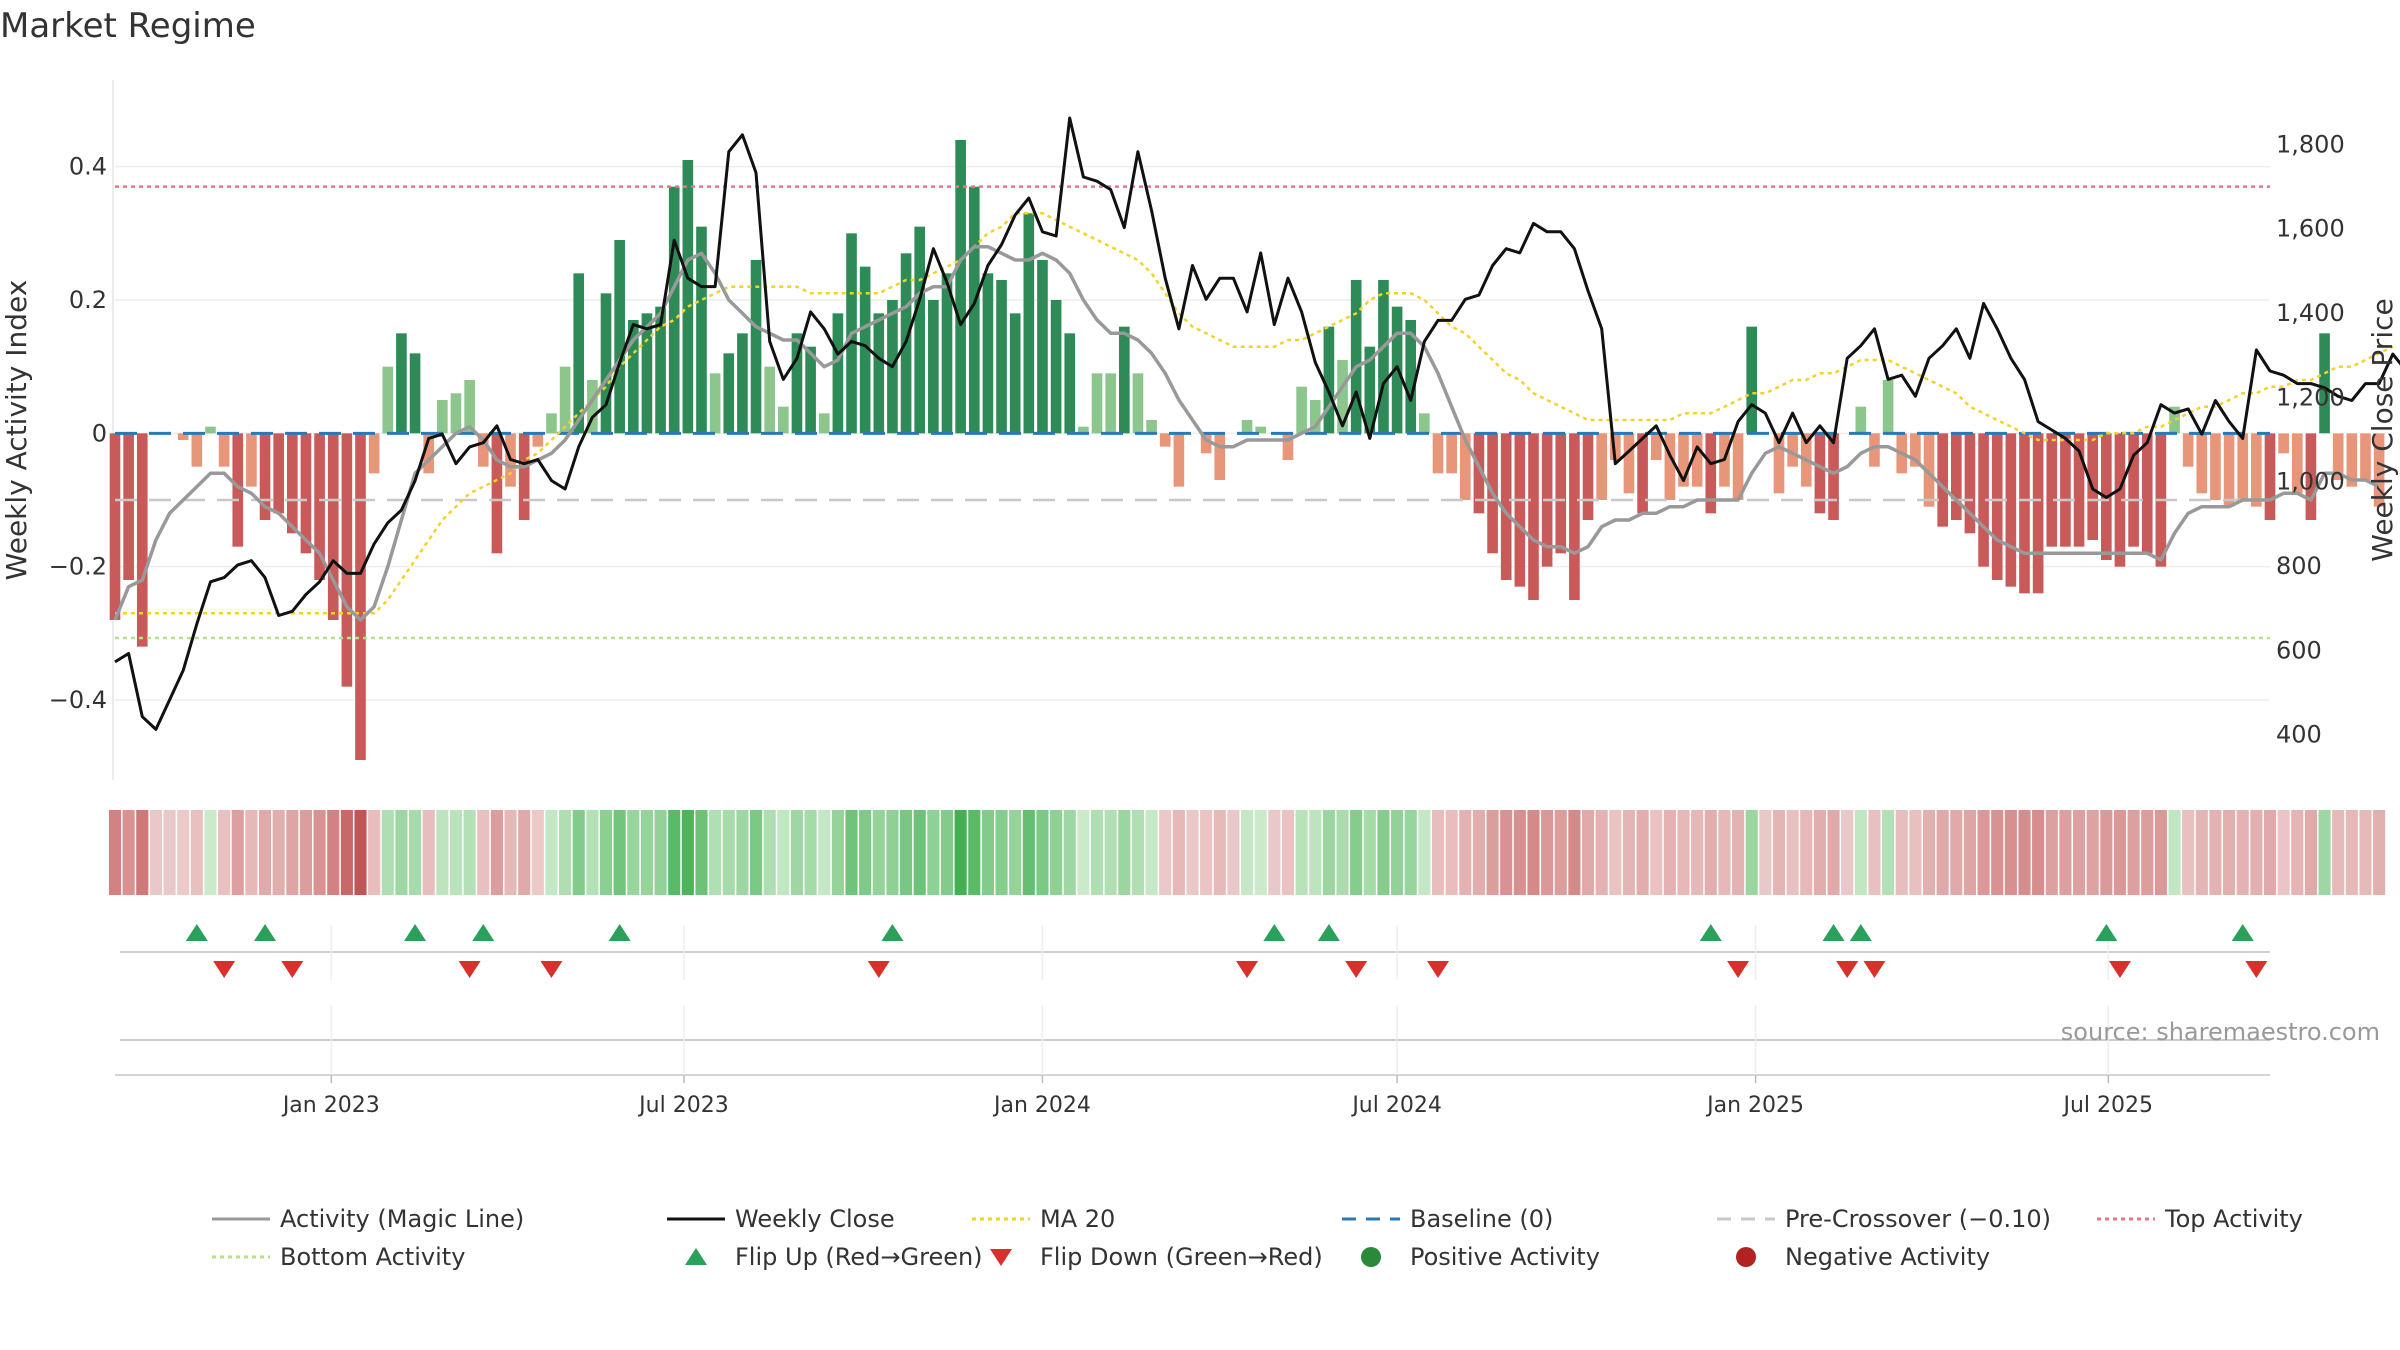  What do you see at coordinates (1041, 1105) in the screenshot?
I see `x-tick-label: Jan 2024` at bounding box center [1041, 1105].